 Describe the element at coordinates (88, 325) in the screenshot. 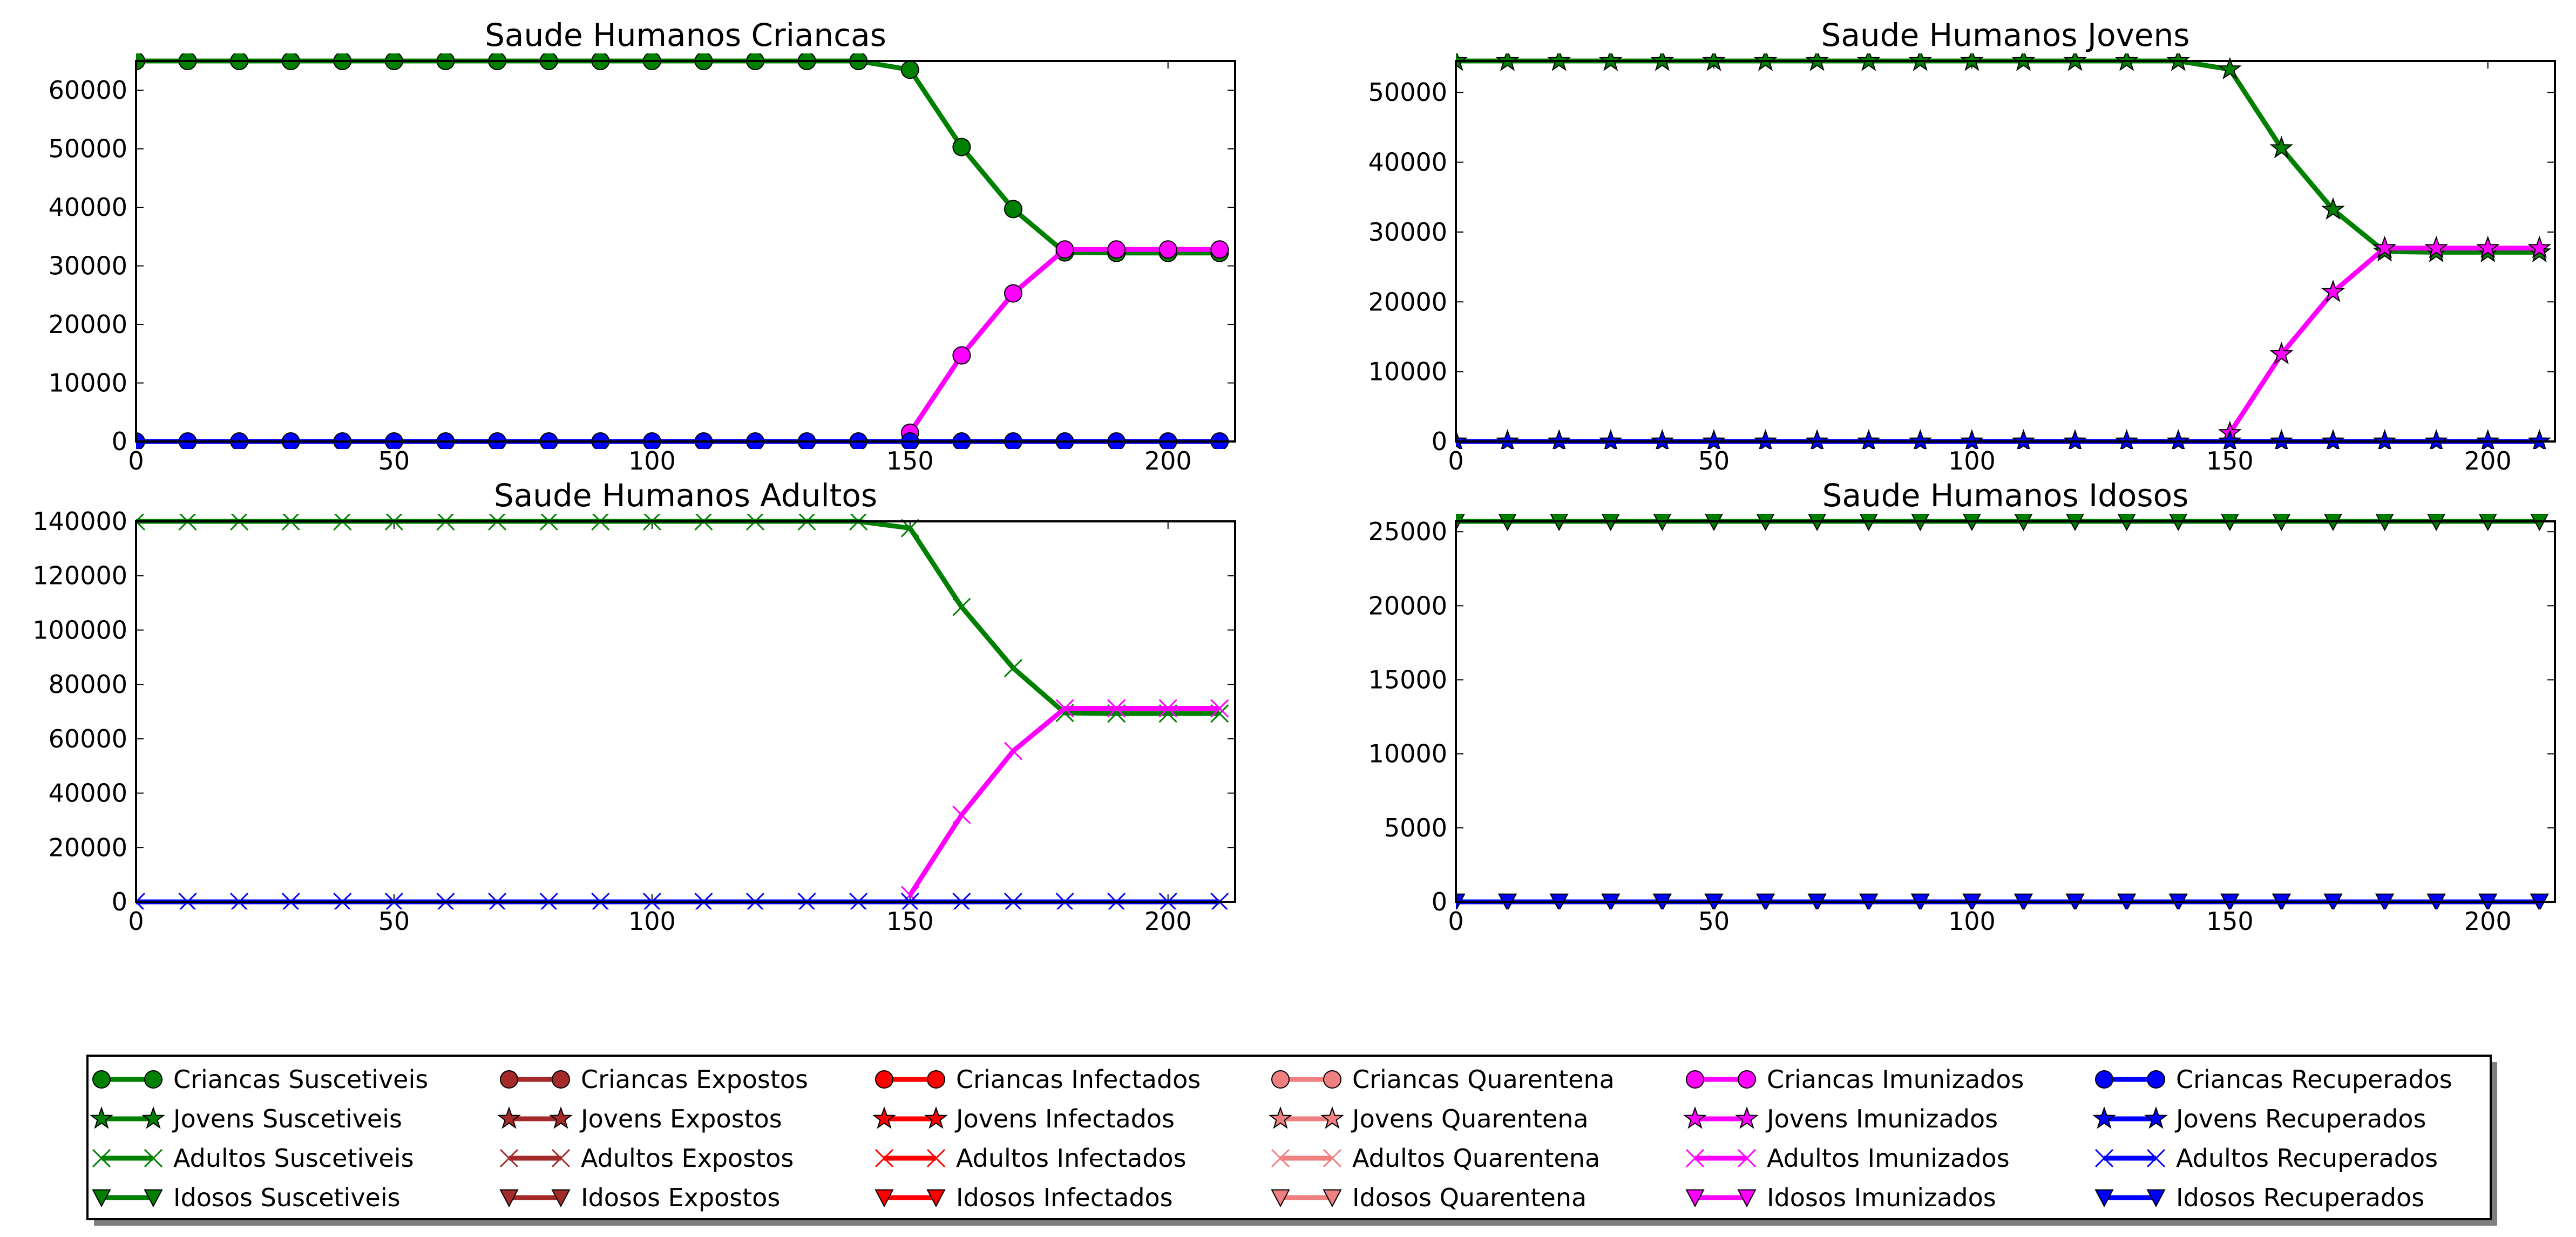

I see `y-tick-label-criancas: 20000` at that location.